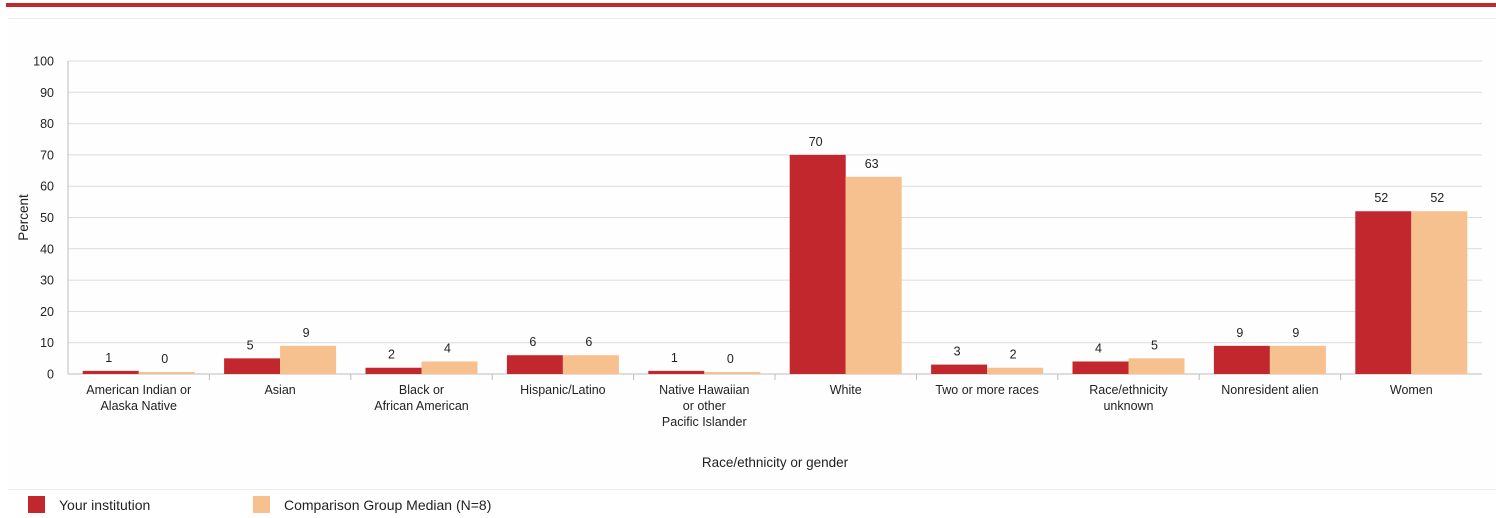  I want to click on legend-item-comparison: Comparison Group Median (N=8), so click(372, 504).